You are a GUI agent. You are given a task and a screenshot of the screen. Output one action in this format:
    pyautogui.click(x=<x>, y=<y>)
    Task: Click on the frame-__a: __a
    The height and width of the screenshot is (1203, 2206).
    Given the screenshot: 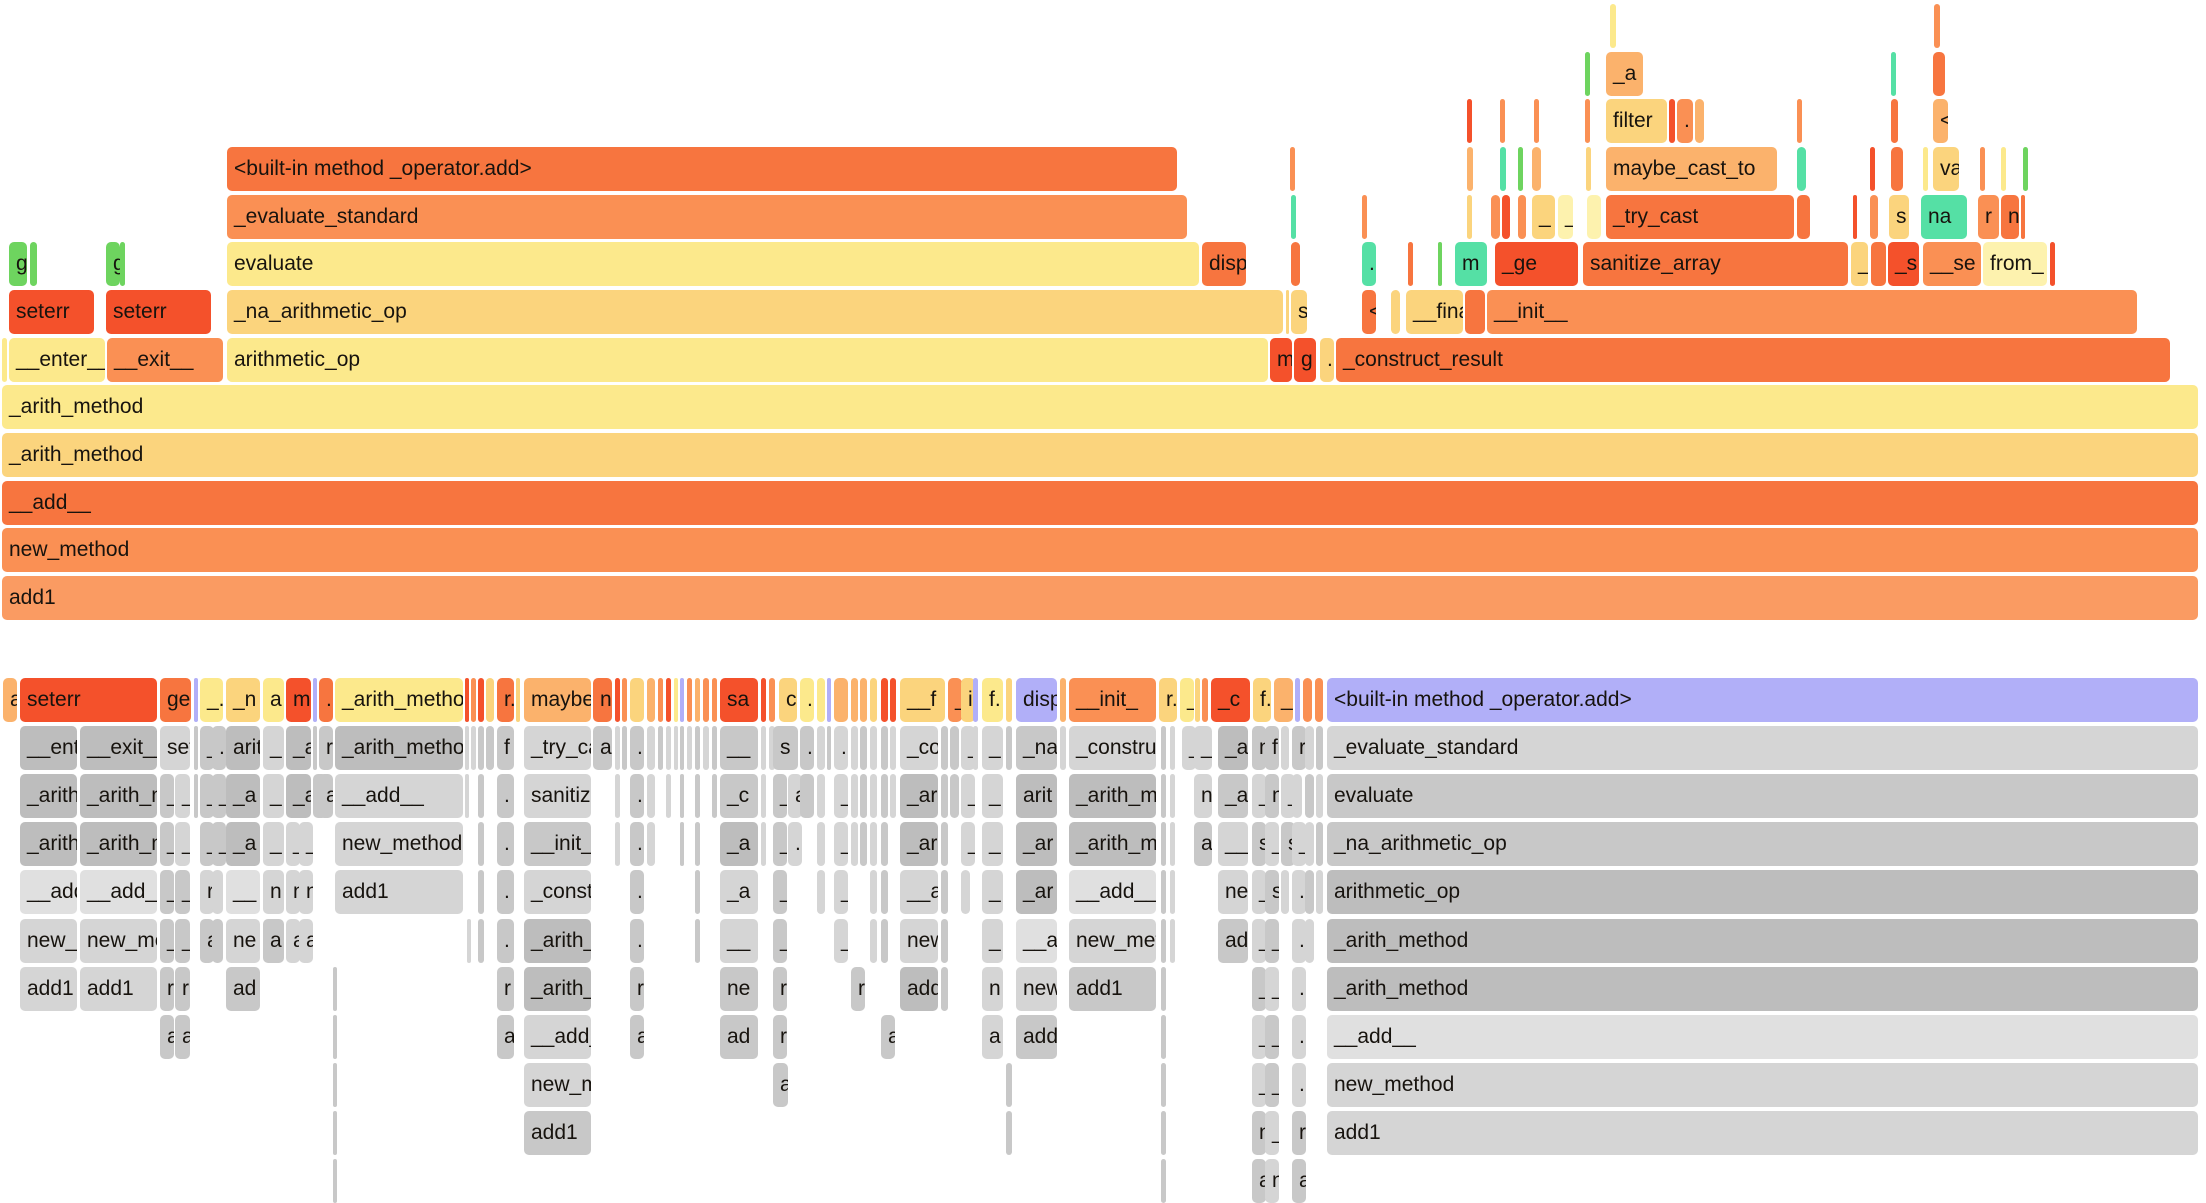 What is the action you would take?
    pyautogui.click(x=919, y=892)
    